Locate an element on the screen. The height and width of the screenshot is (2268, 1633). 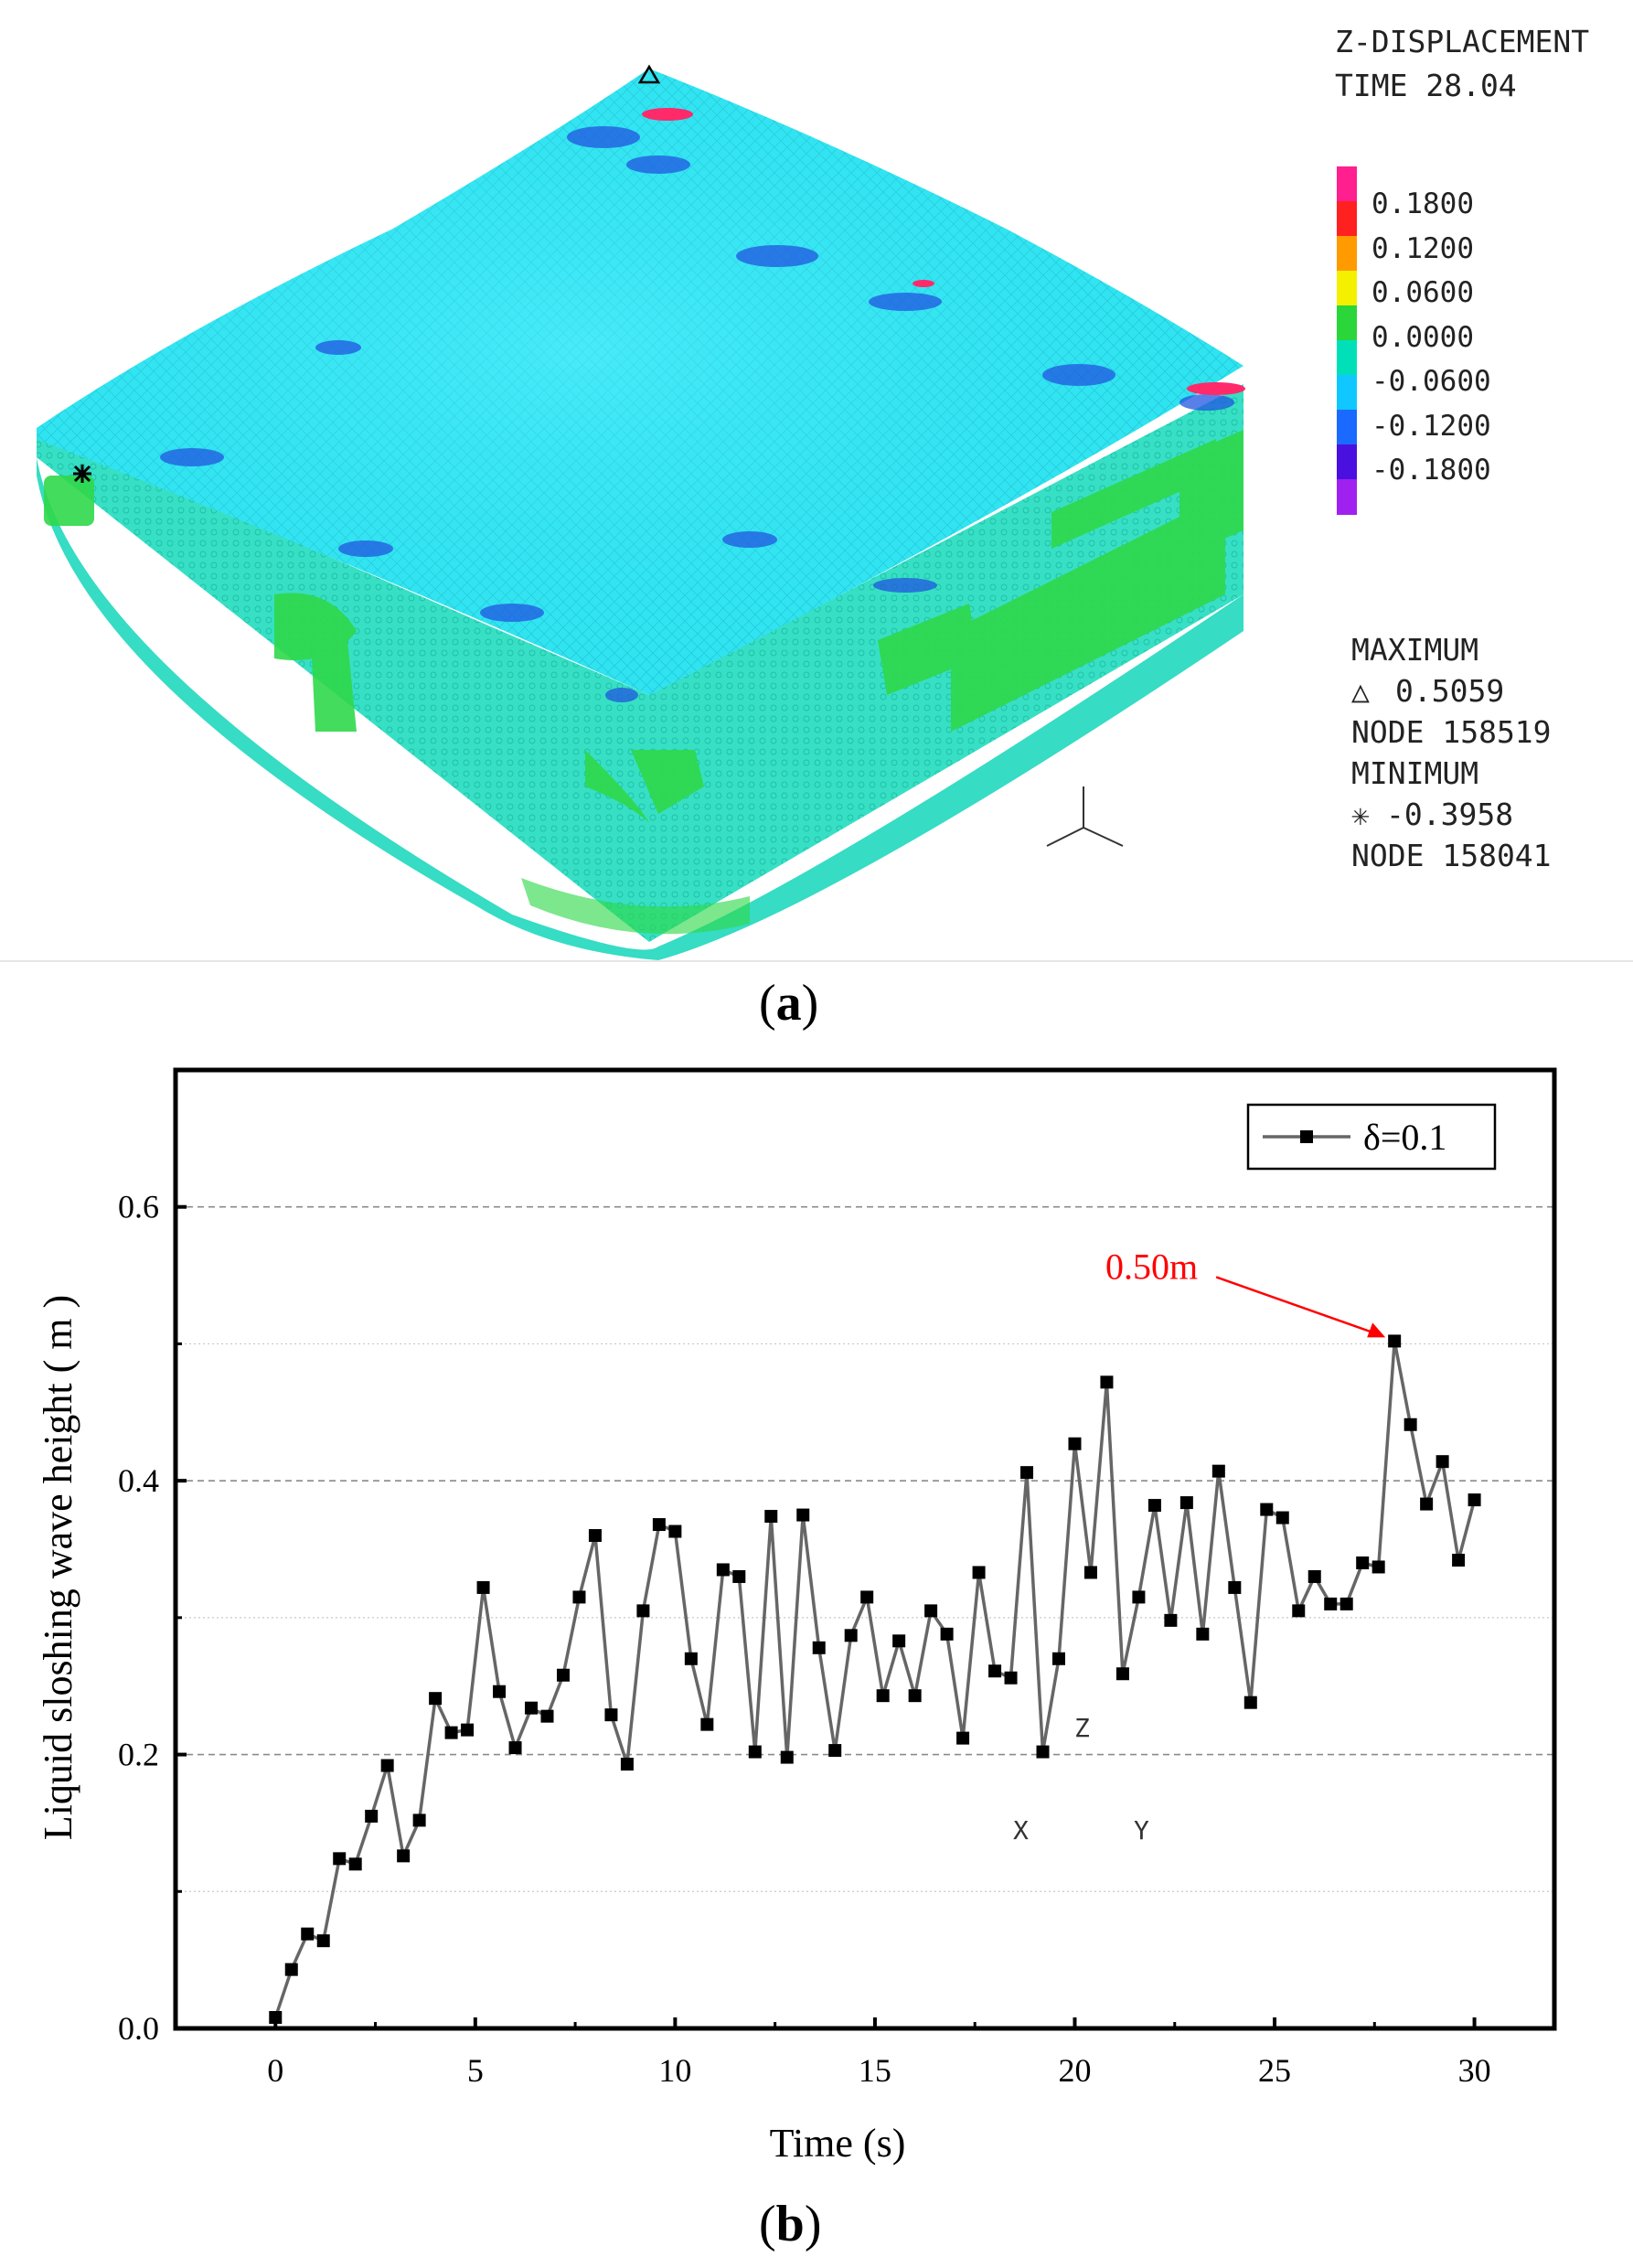
colorbar-tick-label: 0.1200 is located at coordinates (1423, 248).